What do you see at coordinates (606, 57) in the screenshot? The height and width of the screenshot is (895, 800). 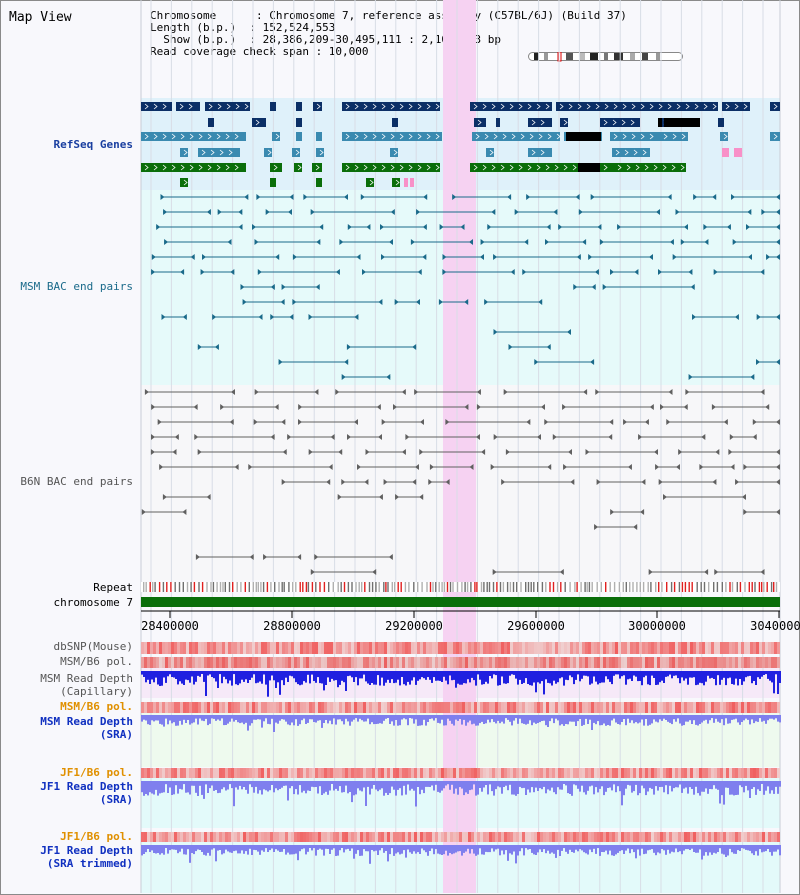 I see `chromosome-ideogram` at bounding box center [606, 57].